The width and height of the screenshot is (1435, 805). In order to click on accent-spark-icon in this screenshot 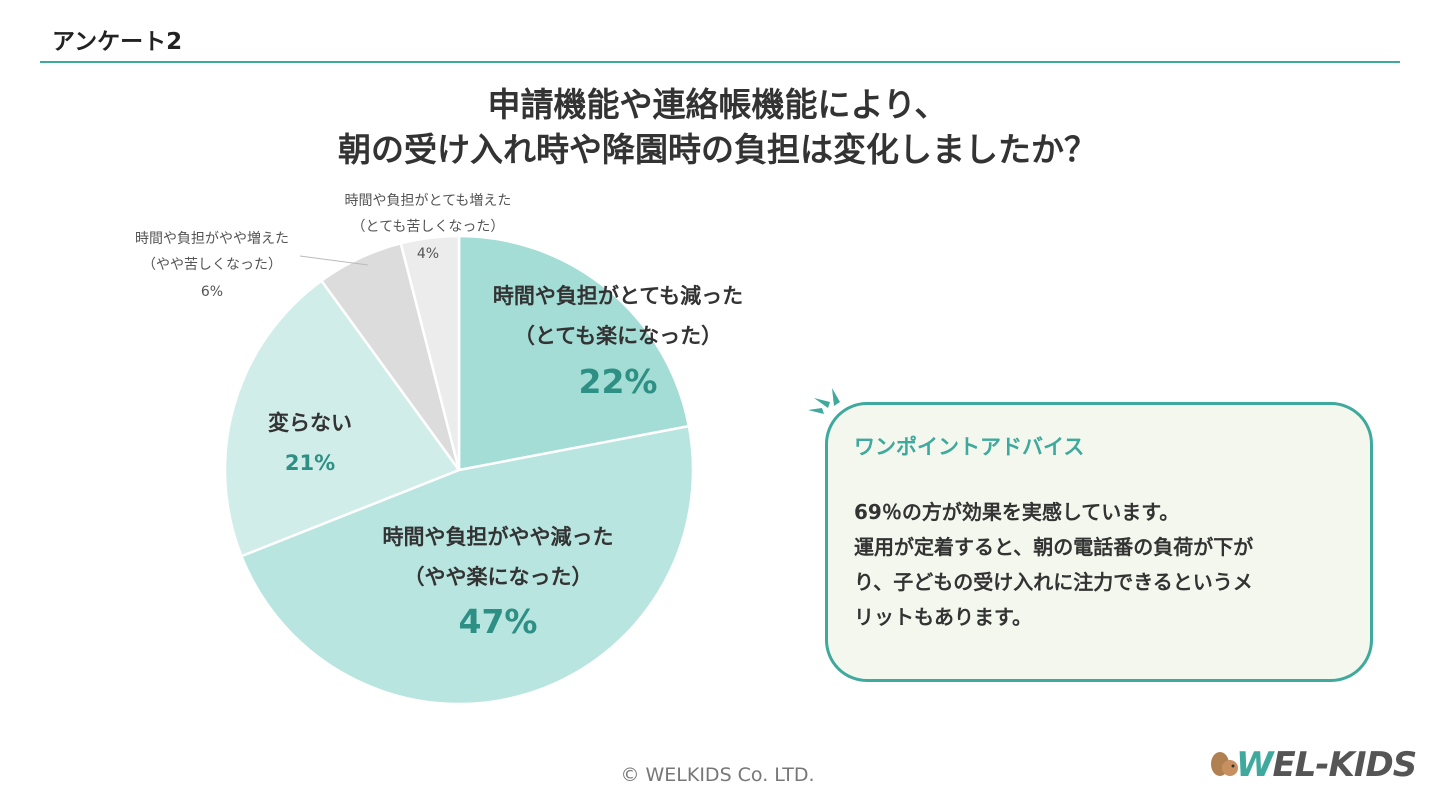, I will do `click(824, 401)`.